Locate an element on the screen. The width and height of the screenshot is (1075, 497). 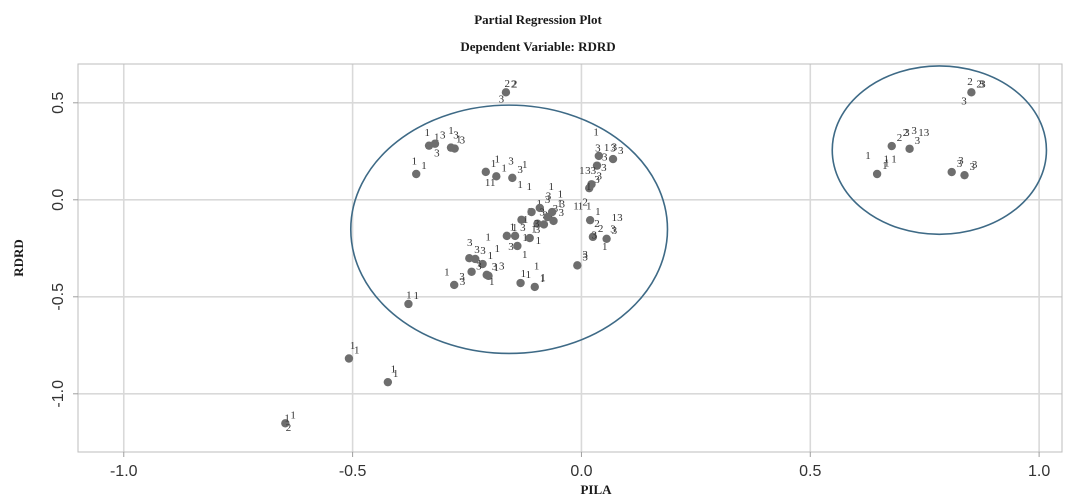
x-tick-label: -0.5 is located at coordinates (353, 471).